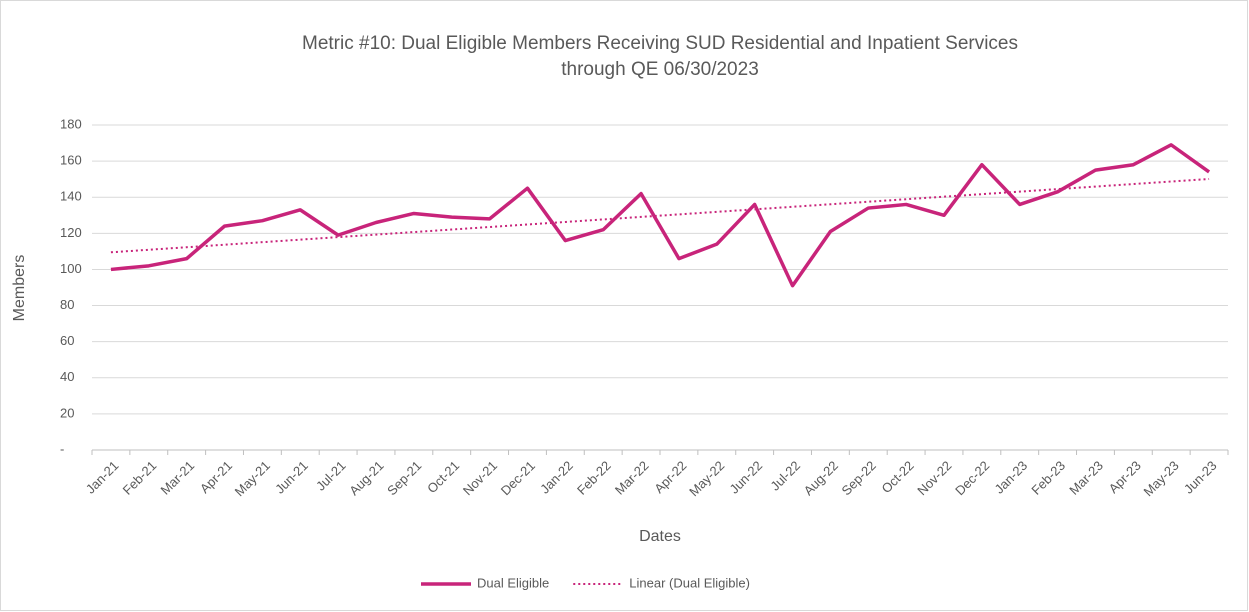 The height and width of the screenshot is (612, 1249). Describe the element at coordinates (67, 304) in the screenshot. I see `y-tick-label: 80` at that location.